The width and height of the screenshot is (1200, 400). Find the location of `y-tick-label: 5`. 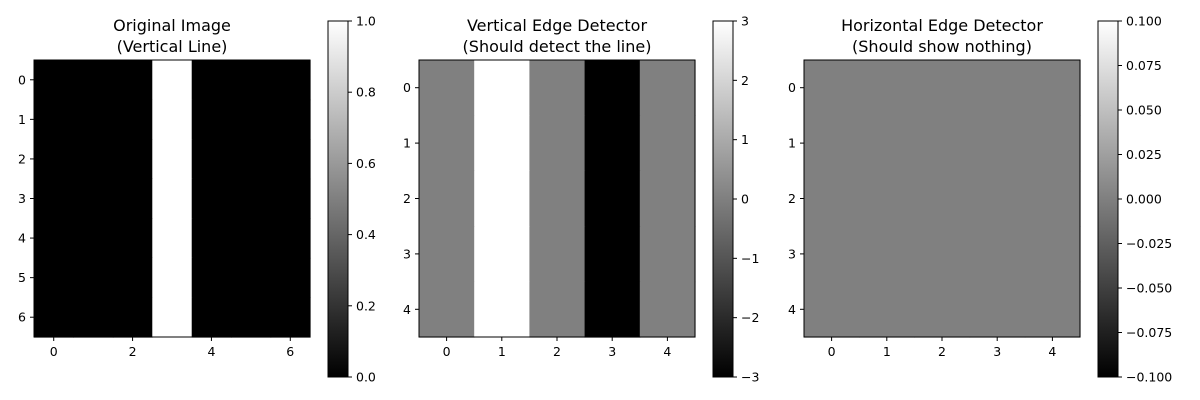

y-tick-label: 5 is located at coordinates (22, 277).